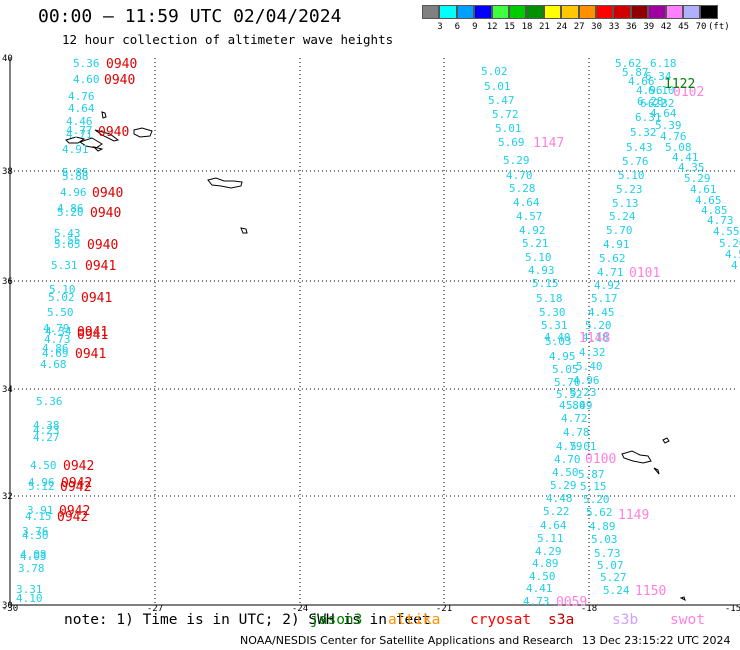 Image resolution: width=740 pixels, height=650 pixels. I want to click on wave-height-value: 5.49, so click(579, 405).